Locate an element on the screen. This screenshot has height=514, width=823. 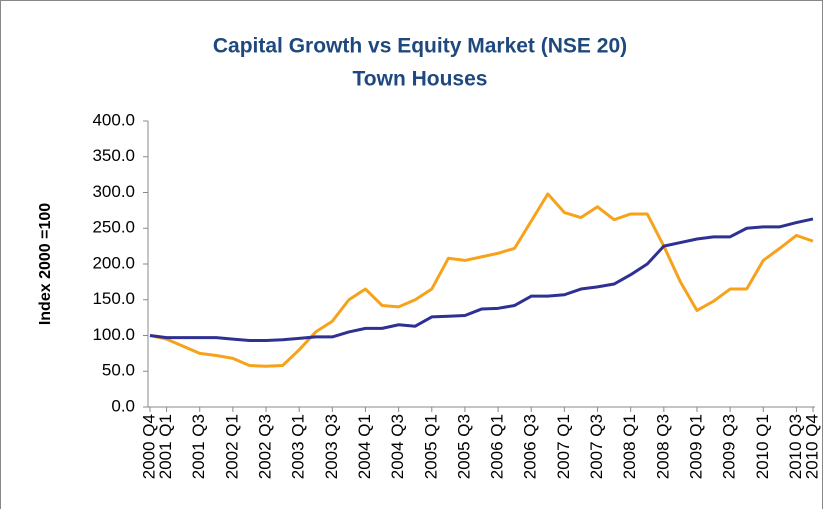
x-tick-label: 2006 Q1 is located at coordinates (497, 446).